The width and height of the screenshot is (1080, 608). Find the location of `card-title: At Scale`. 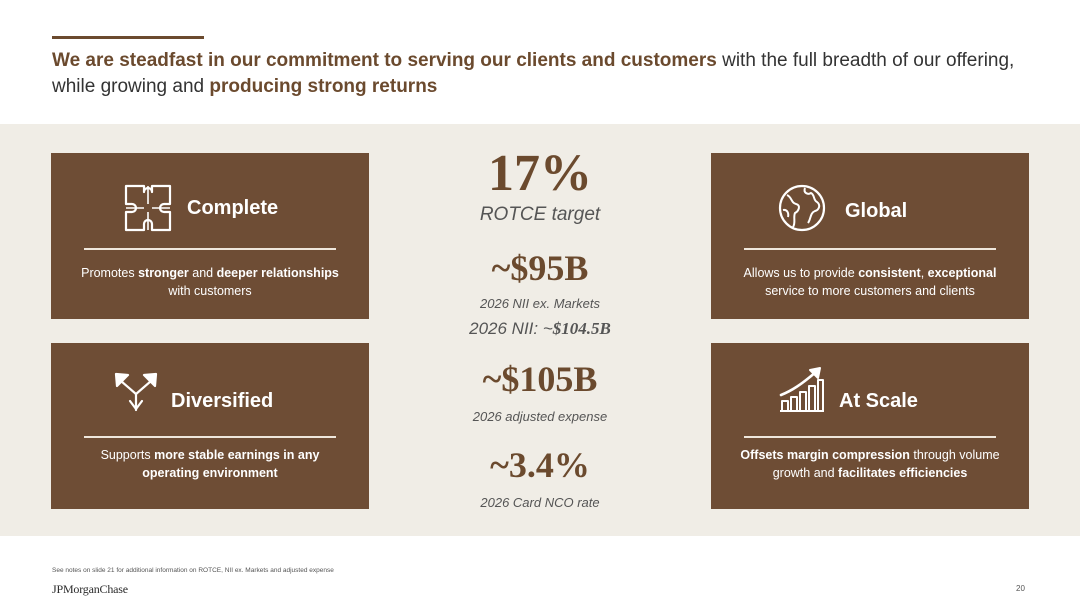

card-title: At Scale is located at coordinates (878, 401).